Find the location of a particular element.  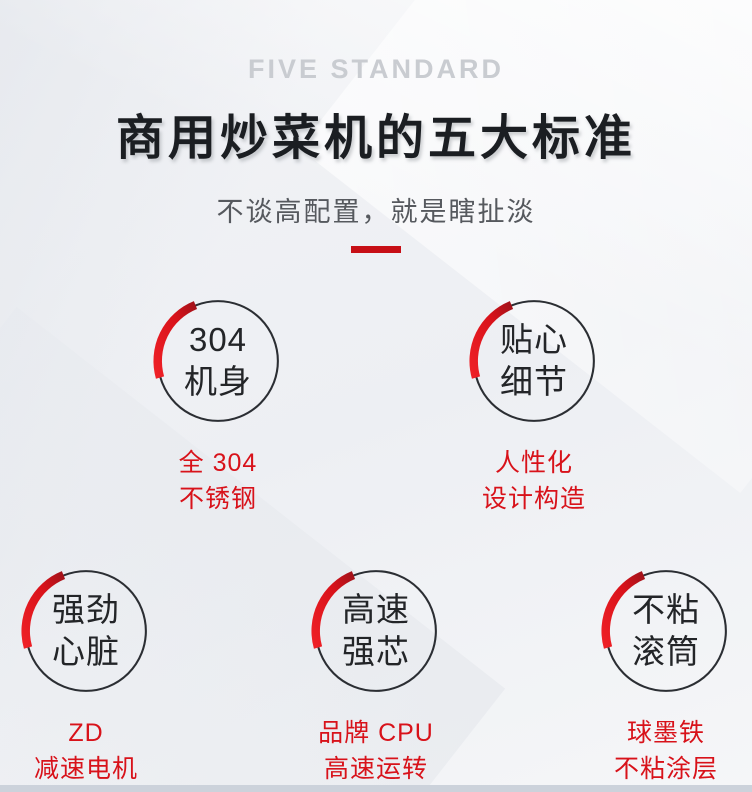

badge-line2: 滚筒 is located at coordinates (666, 651).